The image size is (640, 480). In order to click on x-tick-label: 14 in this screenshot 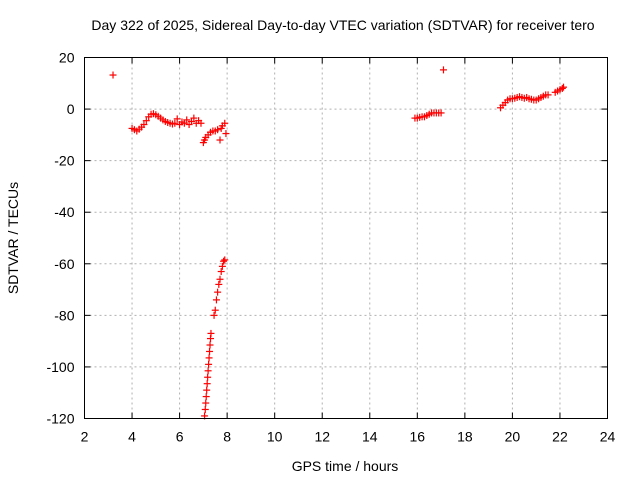, I will do `click(370, 437)`.